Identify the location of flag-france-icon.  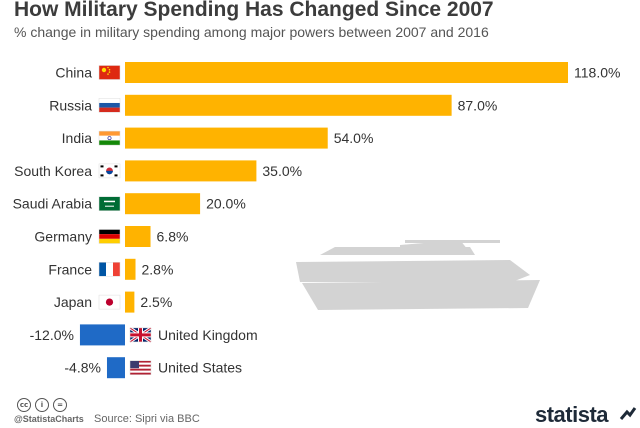
(109, 269).